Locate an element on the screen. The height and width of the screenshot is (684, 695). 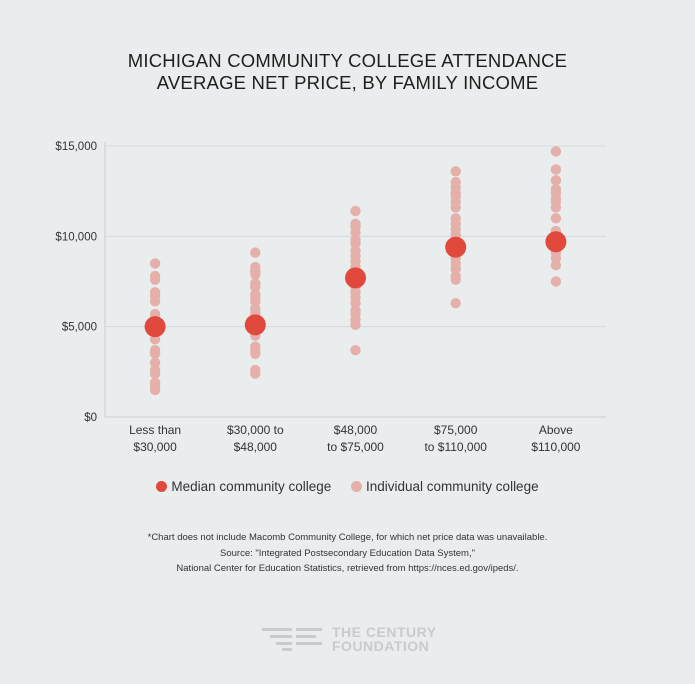
y-tick-label: $5,000 is located at coordinates (79, 328).